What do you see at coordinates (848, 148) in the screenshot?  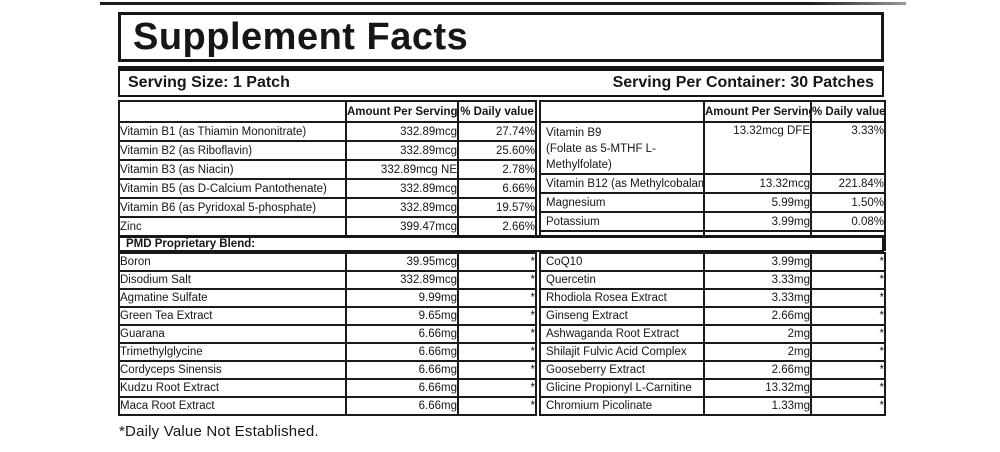 I see `daily-value: 3.33%` at bounding box center [848, 148].